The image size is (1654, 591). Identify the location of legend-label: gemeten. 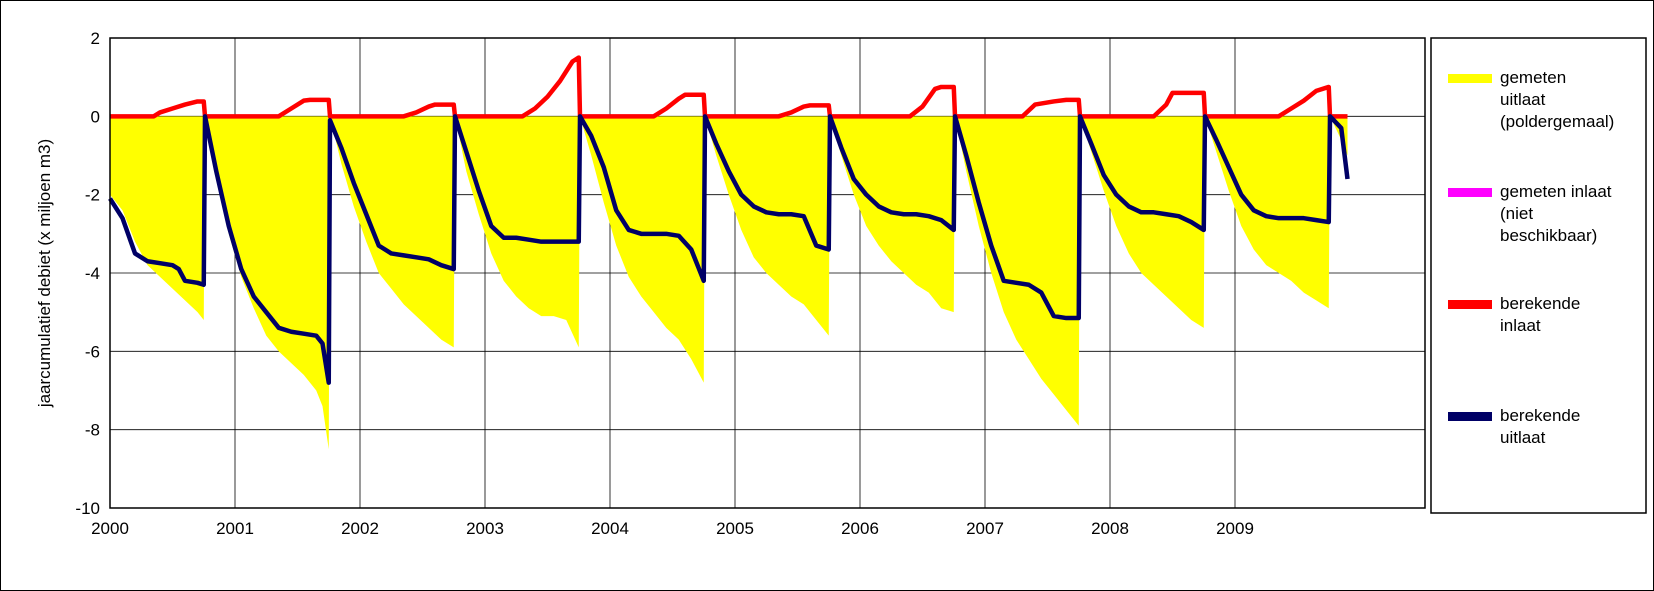
(1533, 77).